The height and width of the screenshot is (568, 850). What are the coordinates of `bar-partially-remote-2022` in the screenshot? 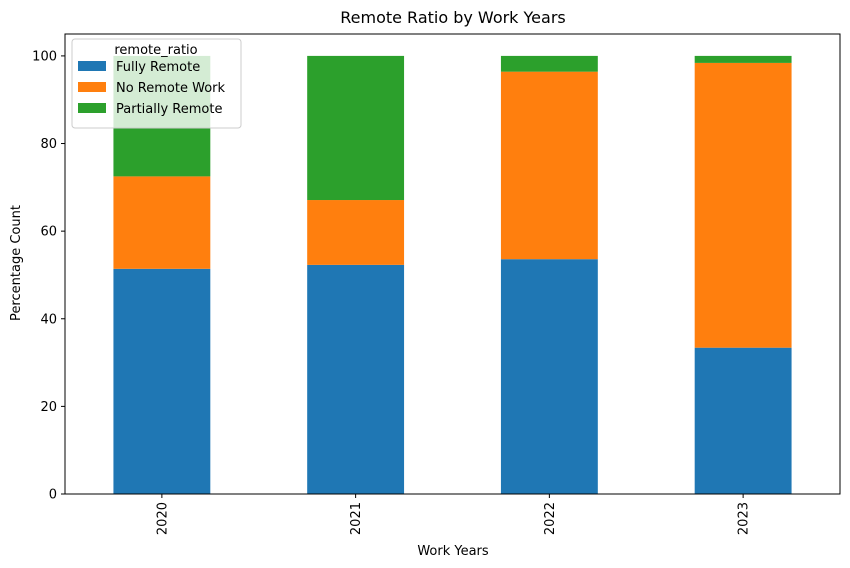 It's located at (549, 63).